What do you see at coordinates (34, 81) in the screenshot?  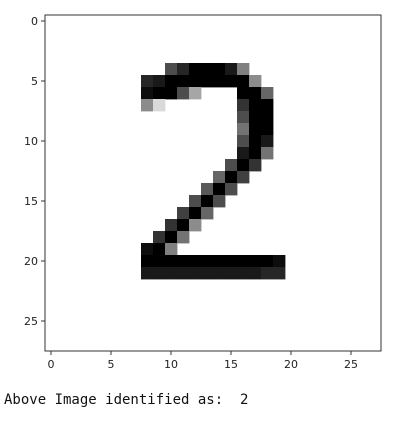 I see `y-tick-label: 5` at bounding box center [34, 81].